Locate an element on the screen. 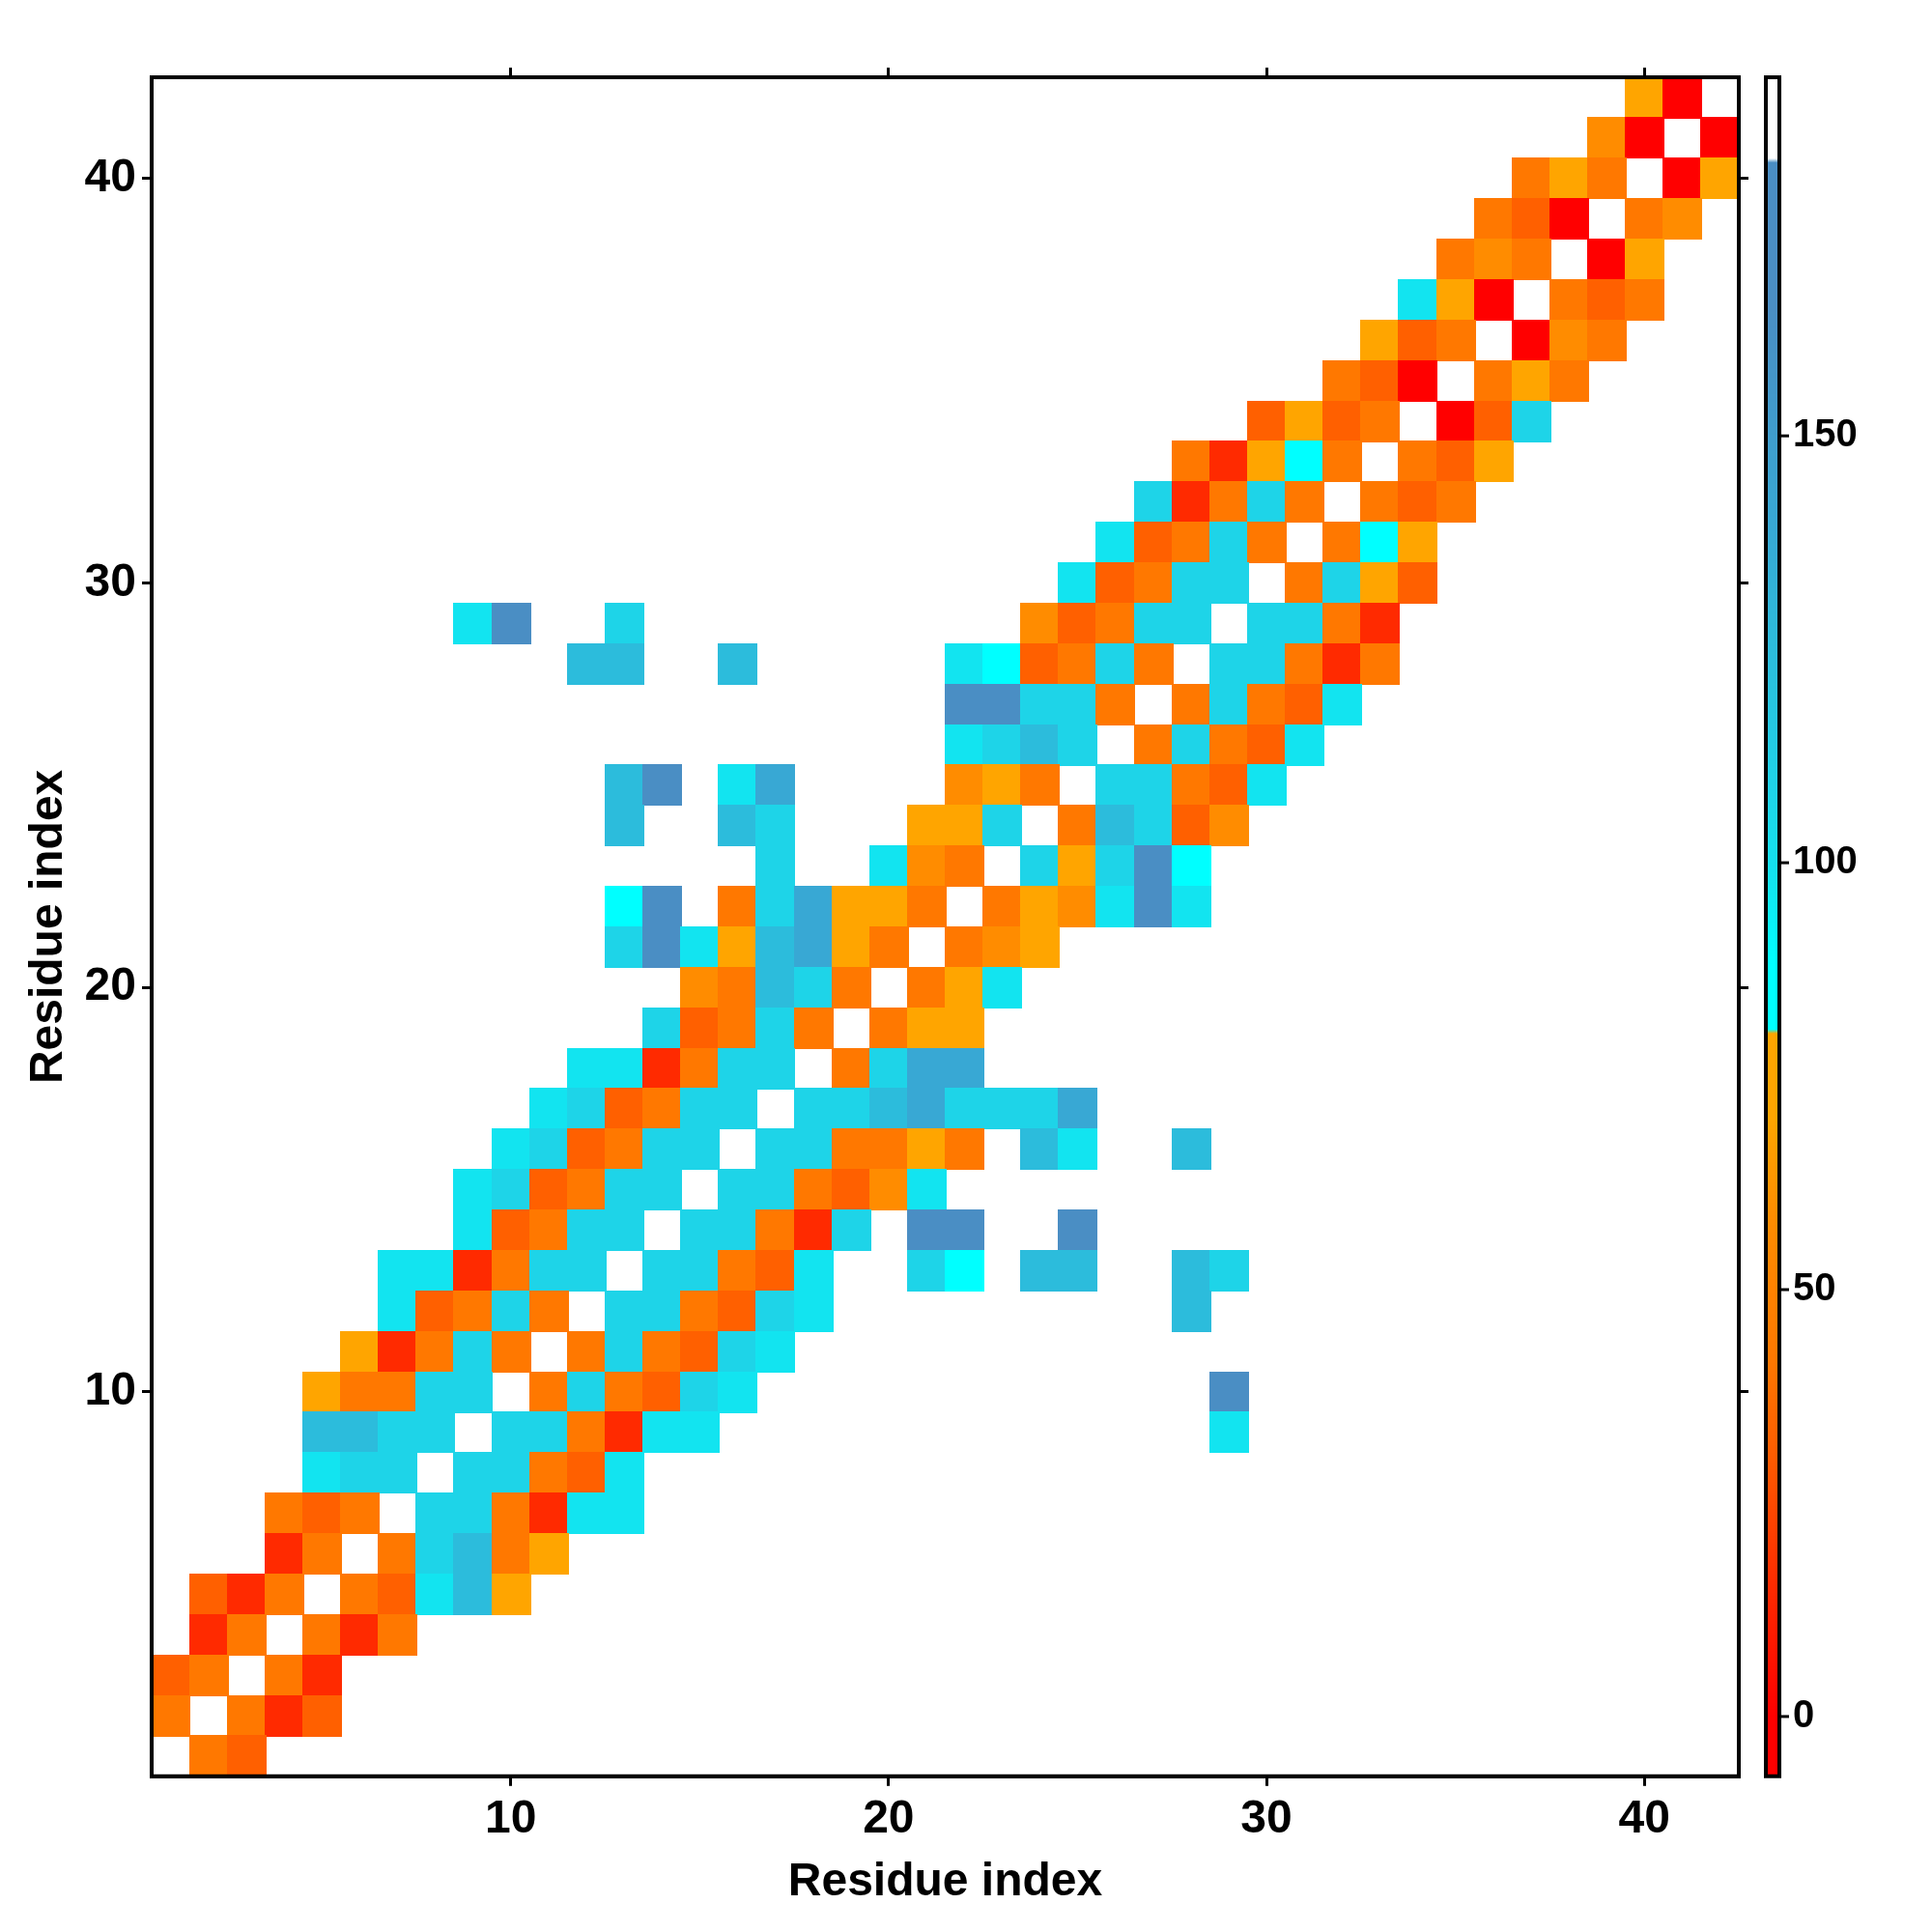 The image size is (1932, 1932). y-axis-title: Residue index is located at coordinates (46, 927).